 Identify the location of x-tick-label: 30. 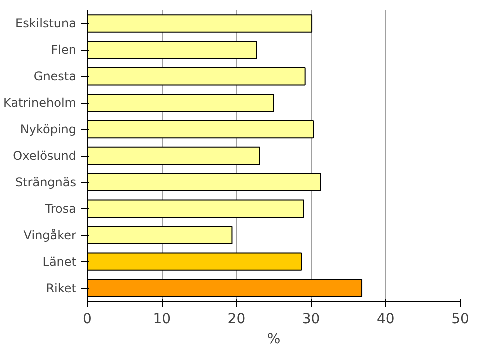
(311, 320).